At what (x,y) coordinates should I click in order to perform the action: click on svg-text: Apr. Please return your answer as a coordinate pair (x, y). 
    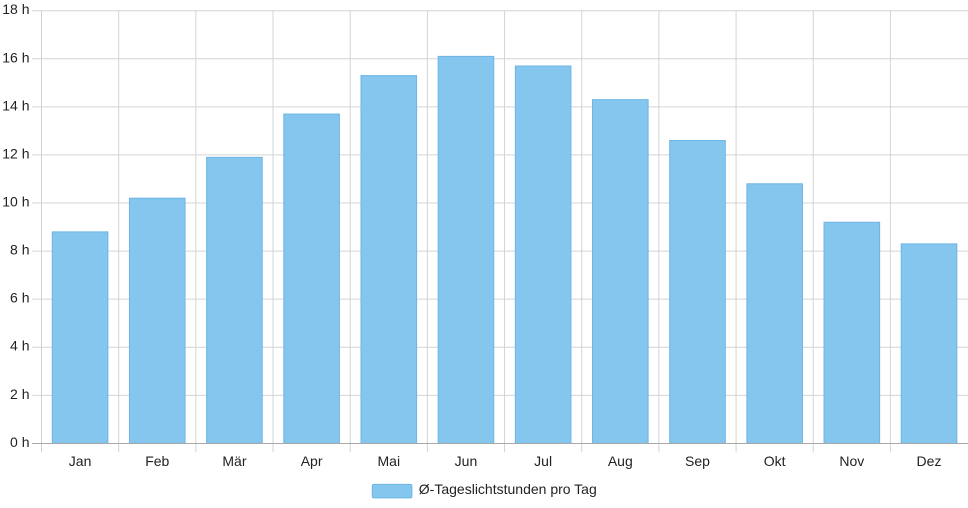
    Looking at the image, I should click on (312, 461).